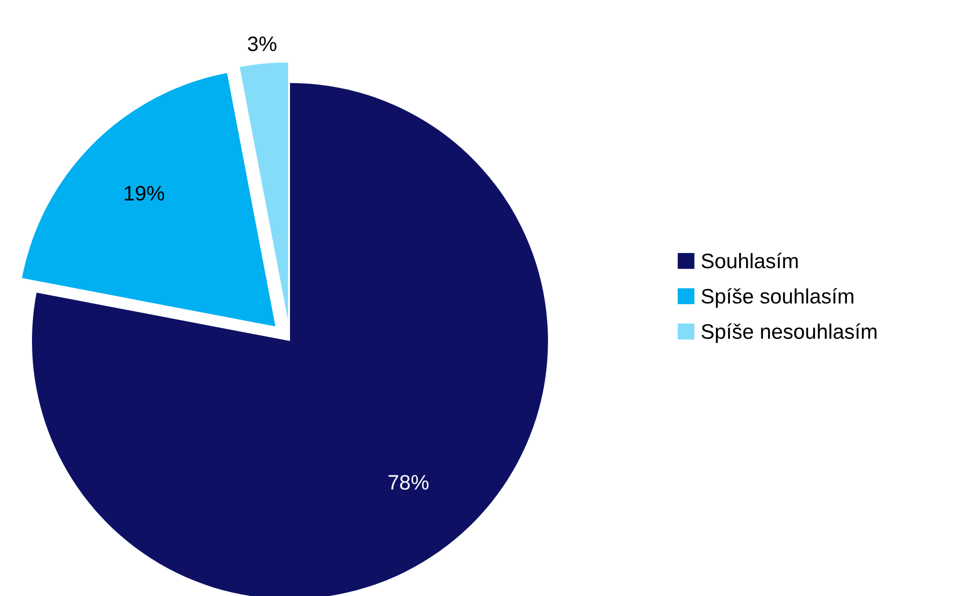 The image size is (962, 596). What do you see at coordinates (778, 298) in the screenshot?
I see `legend-label: Spíše souhlasím` at bounding box center [778, 298].